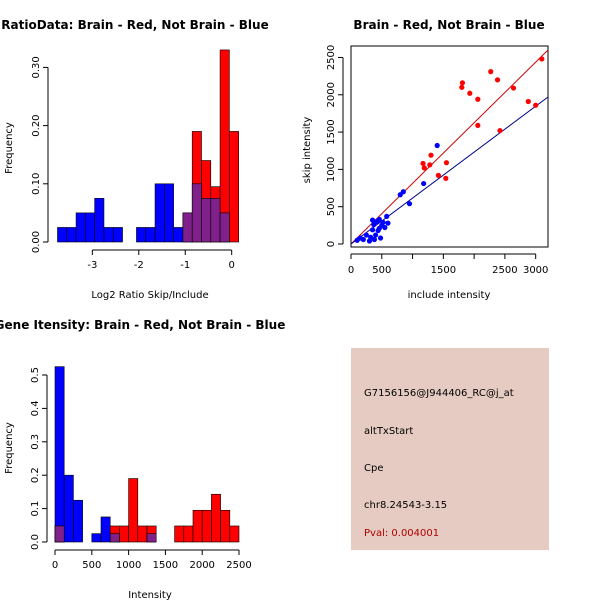  Describe the element at coordinates (238, 565) in the screenshot. I see `x-tick-label-5: 2500` at that location.